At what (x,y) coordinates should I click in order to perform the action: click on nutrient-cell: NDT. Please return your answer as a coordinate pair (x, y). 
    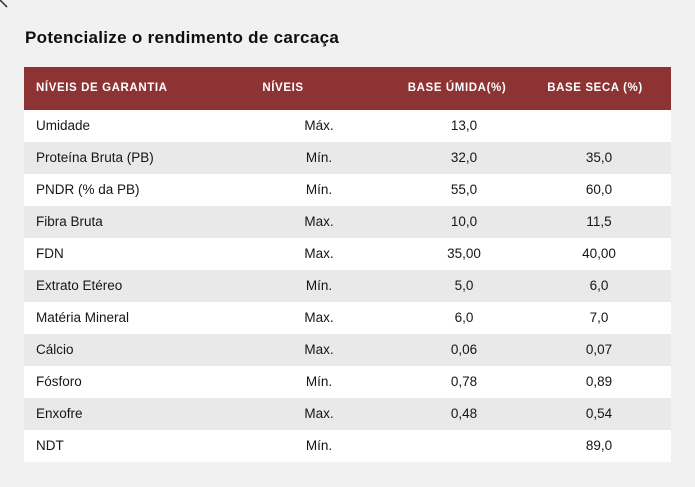
    Looking at the image, I should click on (50, 446).